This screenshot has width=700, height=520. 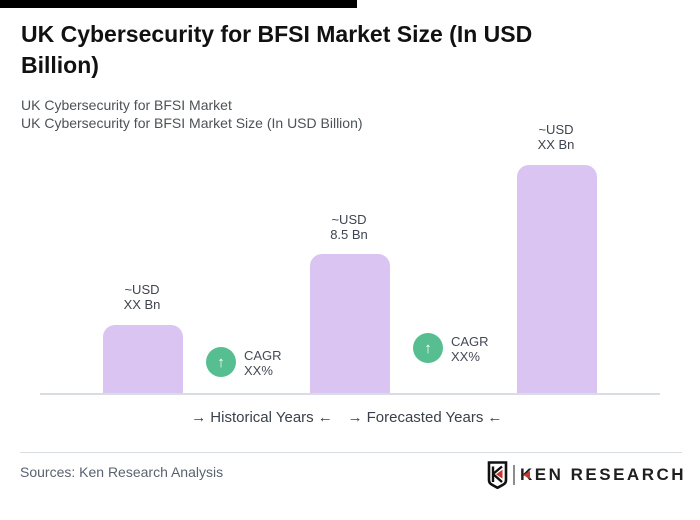 What do you see at coordinates (526, 475) in the screenshot?
I see `logo-red-triangle-icon` at bounding box center [526, 475].